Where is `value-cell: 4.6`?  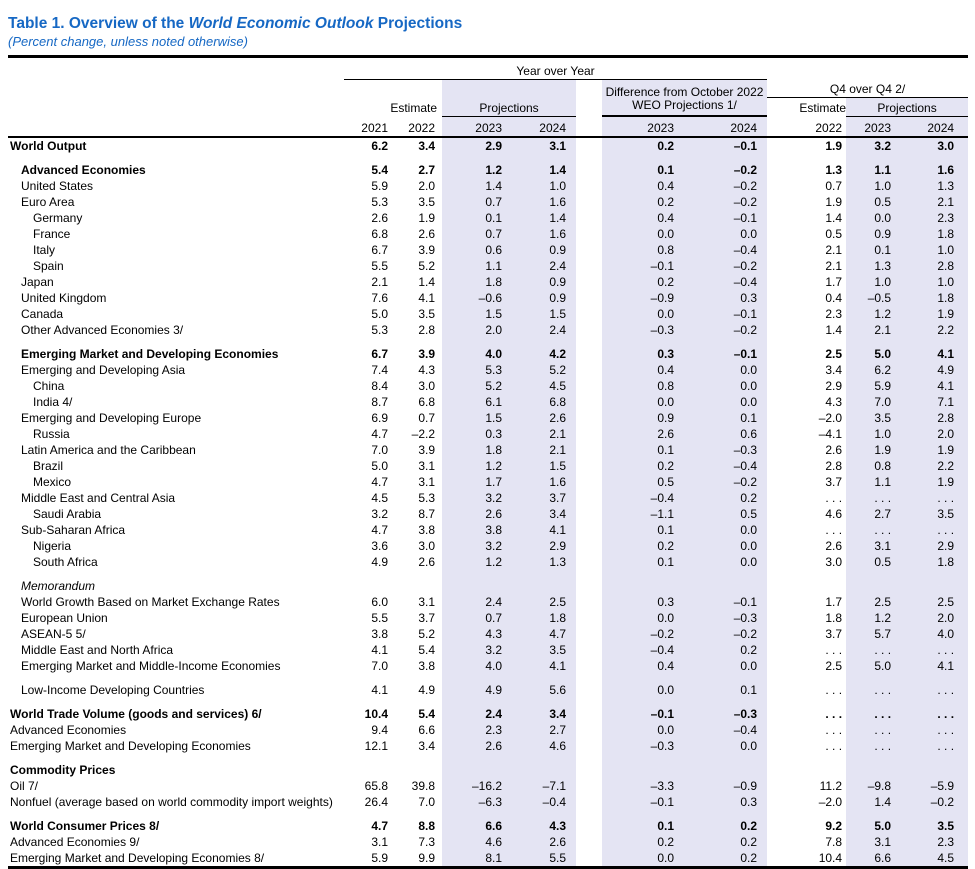 value-cell: 4.6 is located at coordinates (474, 842).